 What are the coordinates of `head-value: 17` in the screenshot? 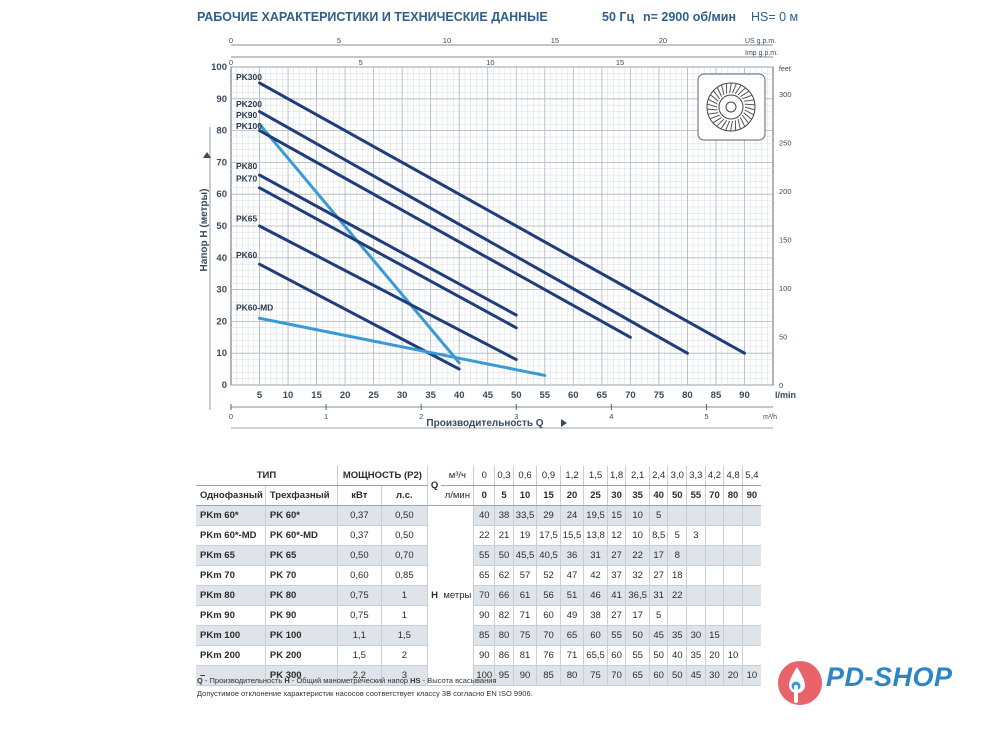 It's located at (659, 555).